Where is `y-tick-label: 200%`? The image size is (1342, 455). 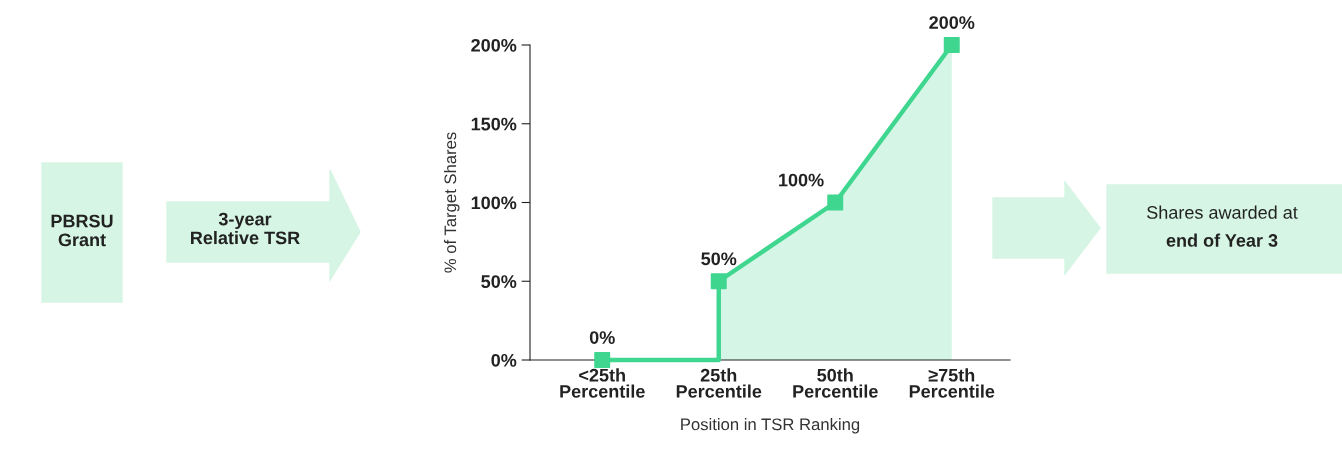
y-tick-label: 200% is located at coordinates (494, 45).